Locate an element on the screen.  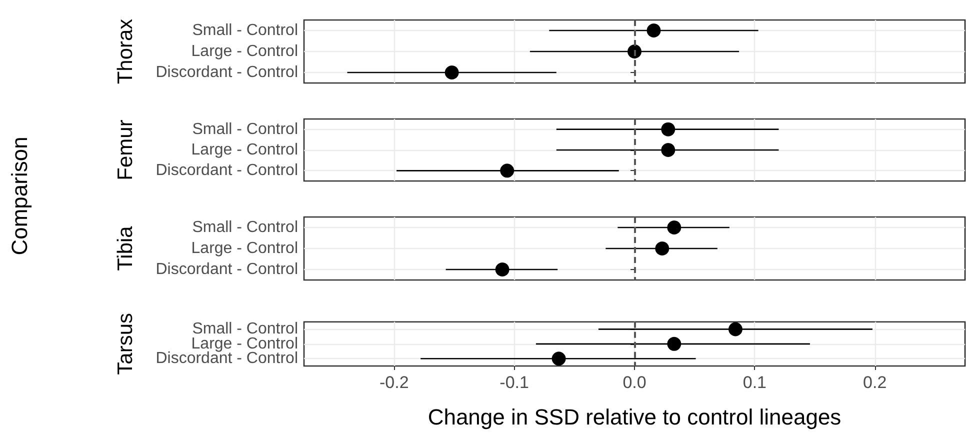
x-tick-label: 0.2 is located at coordinates (875, 382).